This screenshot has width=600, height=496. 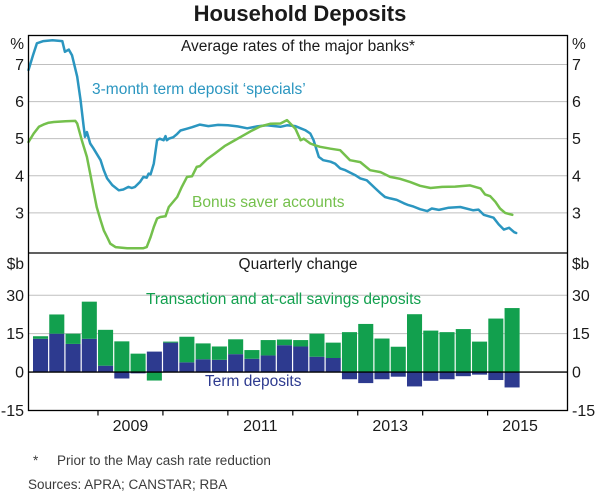 I want to click on bar-savings-deposits-2014Q4, so click(x=480, y=357).